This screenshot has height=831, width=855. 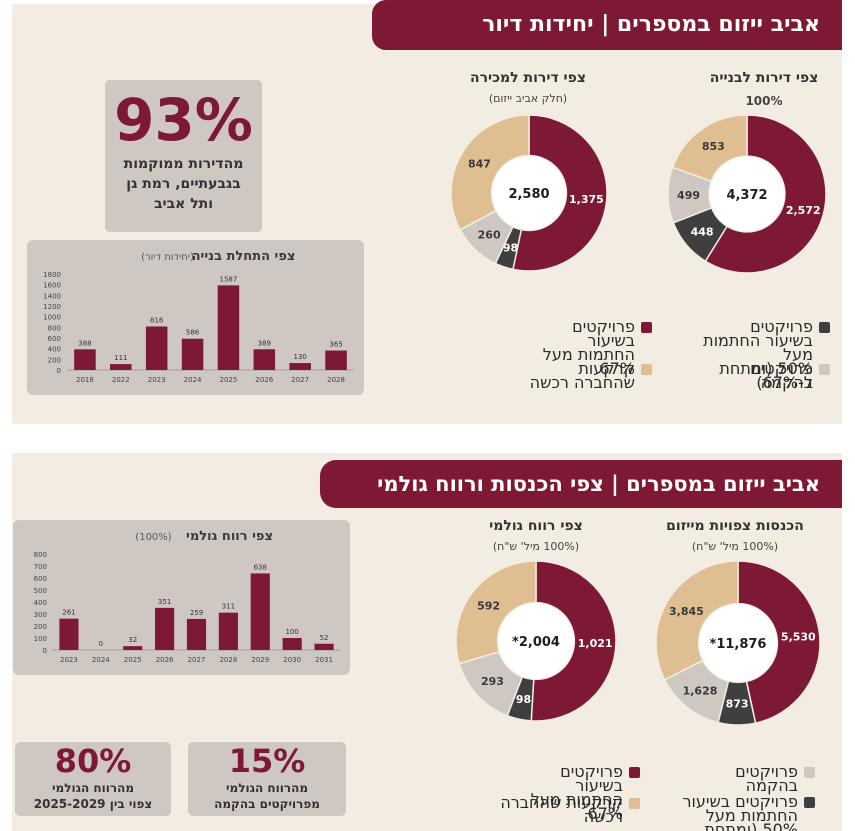 I want to click on y-tick-label: 200, so click(x=54, y=360).